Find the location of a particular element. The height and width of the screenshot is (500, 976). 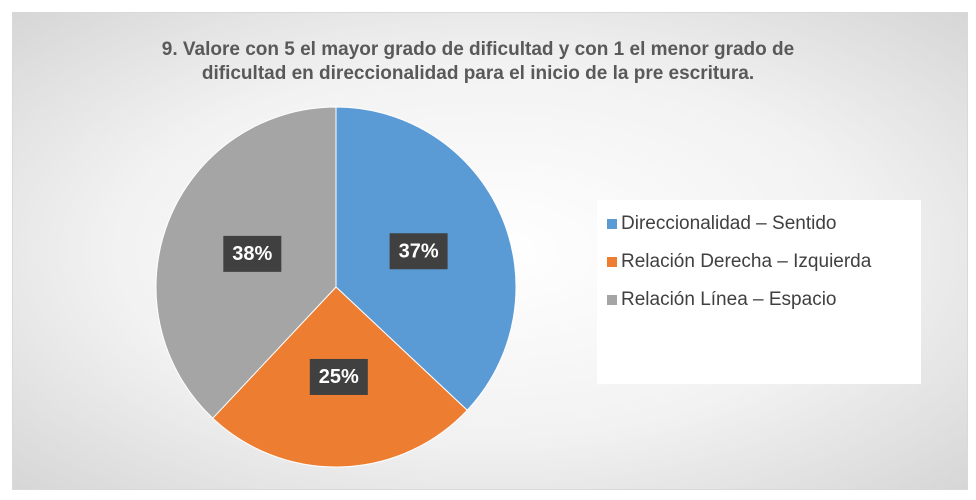

legend-entry: Relación Derecha – Izquierda is located at coordinates (759, 262).